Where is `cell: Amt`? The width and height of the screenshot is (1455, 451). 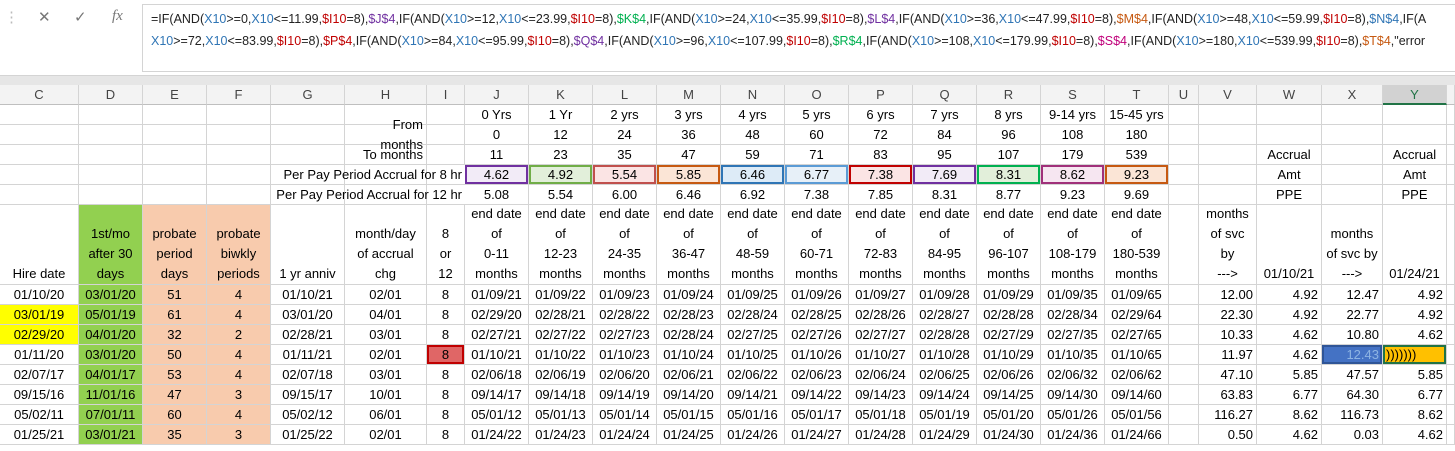 cell: Amt is located at coordinates (1289, 175).